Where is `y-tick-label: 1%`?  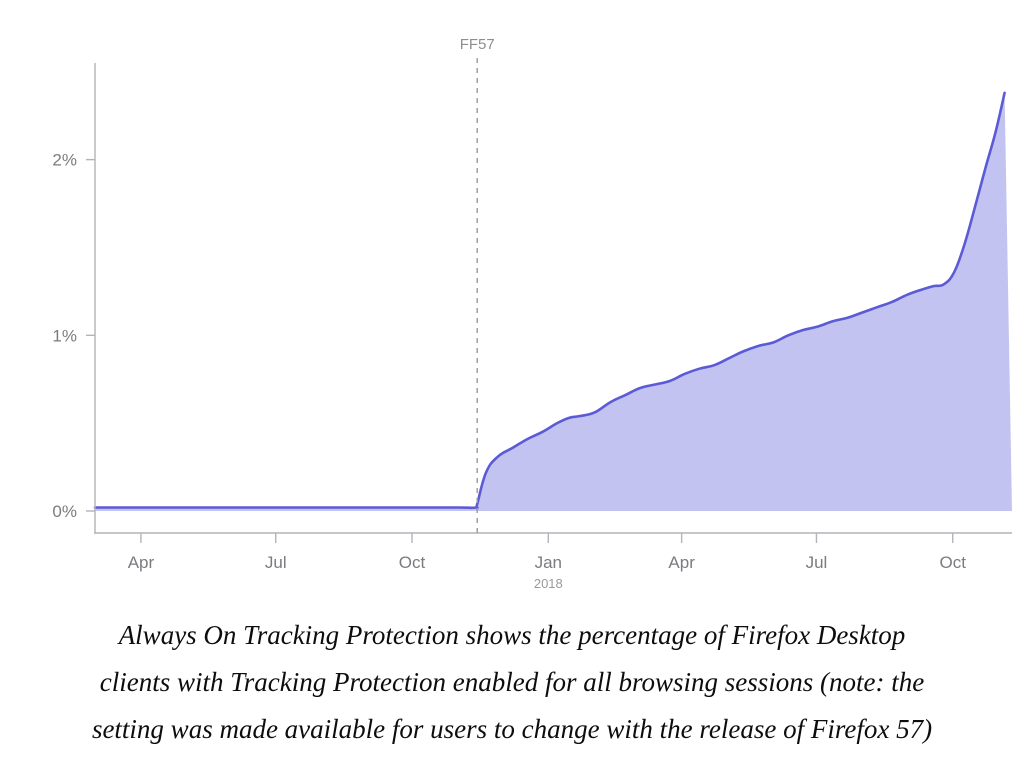 y-tick-label: 1% is located at coordinates (64, 335).